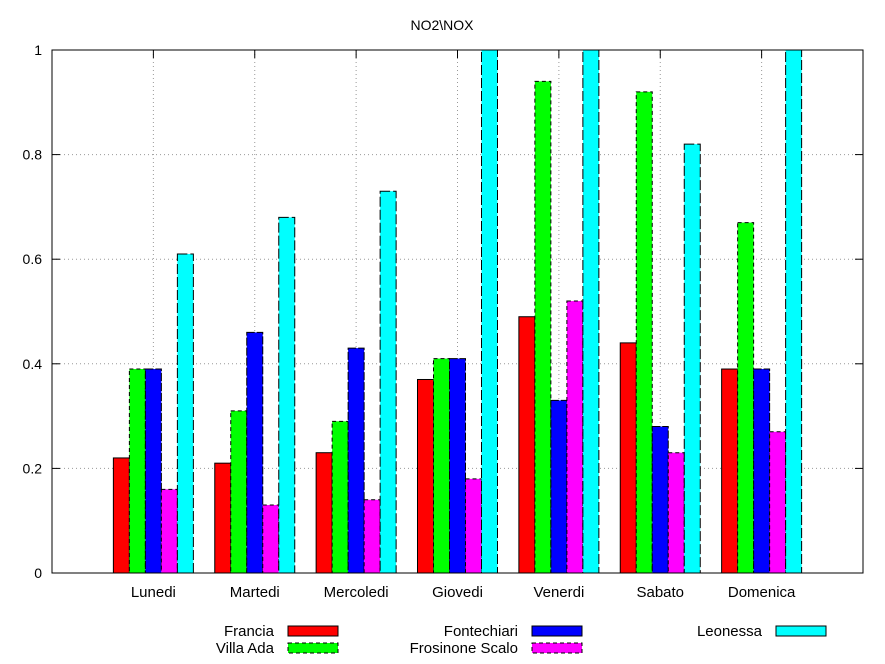  I want to click on chart-title: NO2\NOX, so click(442, 25).